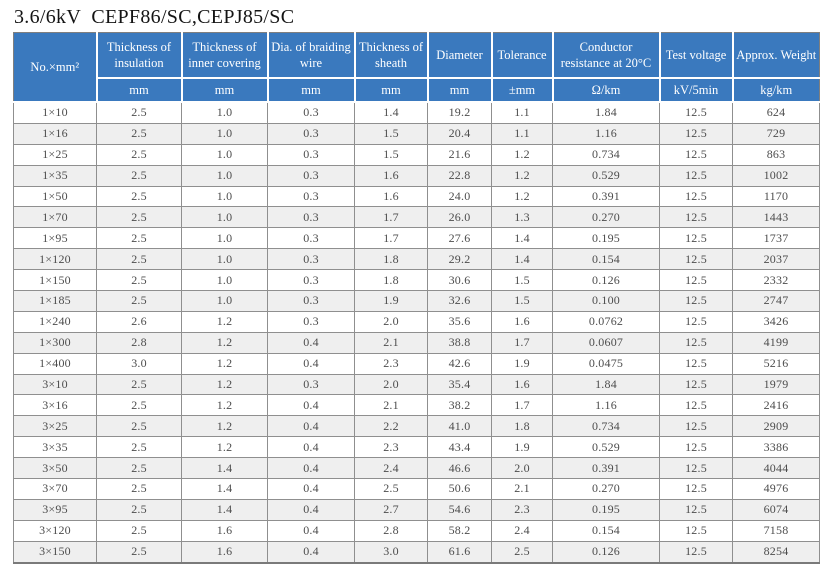 This screenshot has width=830, height=575. I want to click on table-cell: 1.84, so click(606, 384).